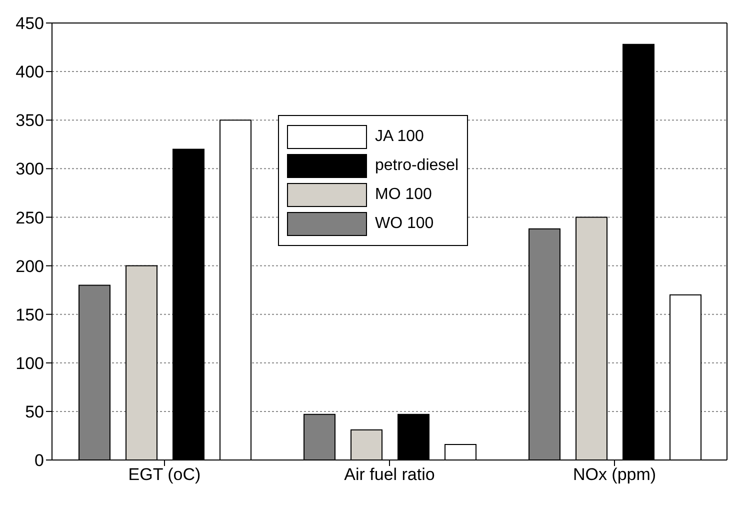 Image resolution: width=734 pixels, height=518 pixels. Describe the element at coordinates (403, 195) in the screenshot. I see `legend-label: MO 100` at that location.